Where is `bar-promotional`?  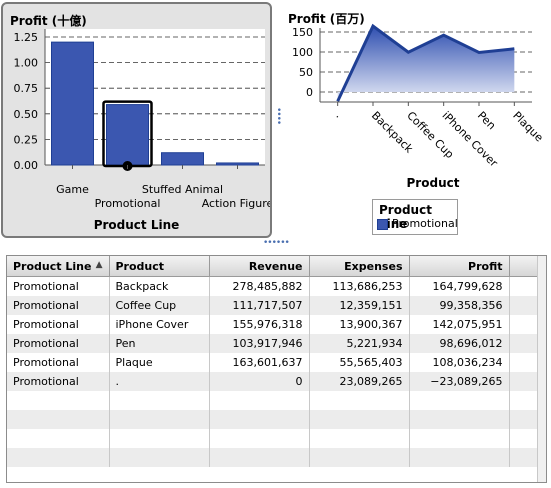 bar-promotional is located at coordinates (127, 135).